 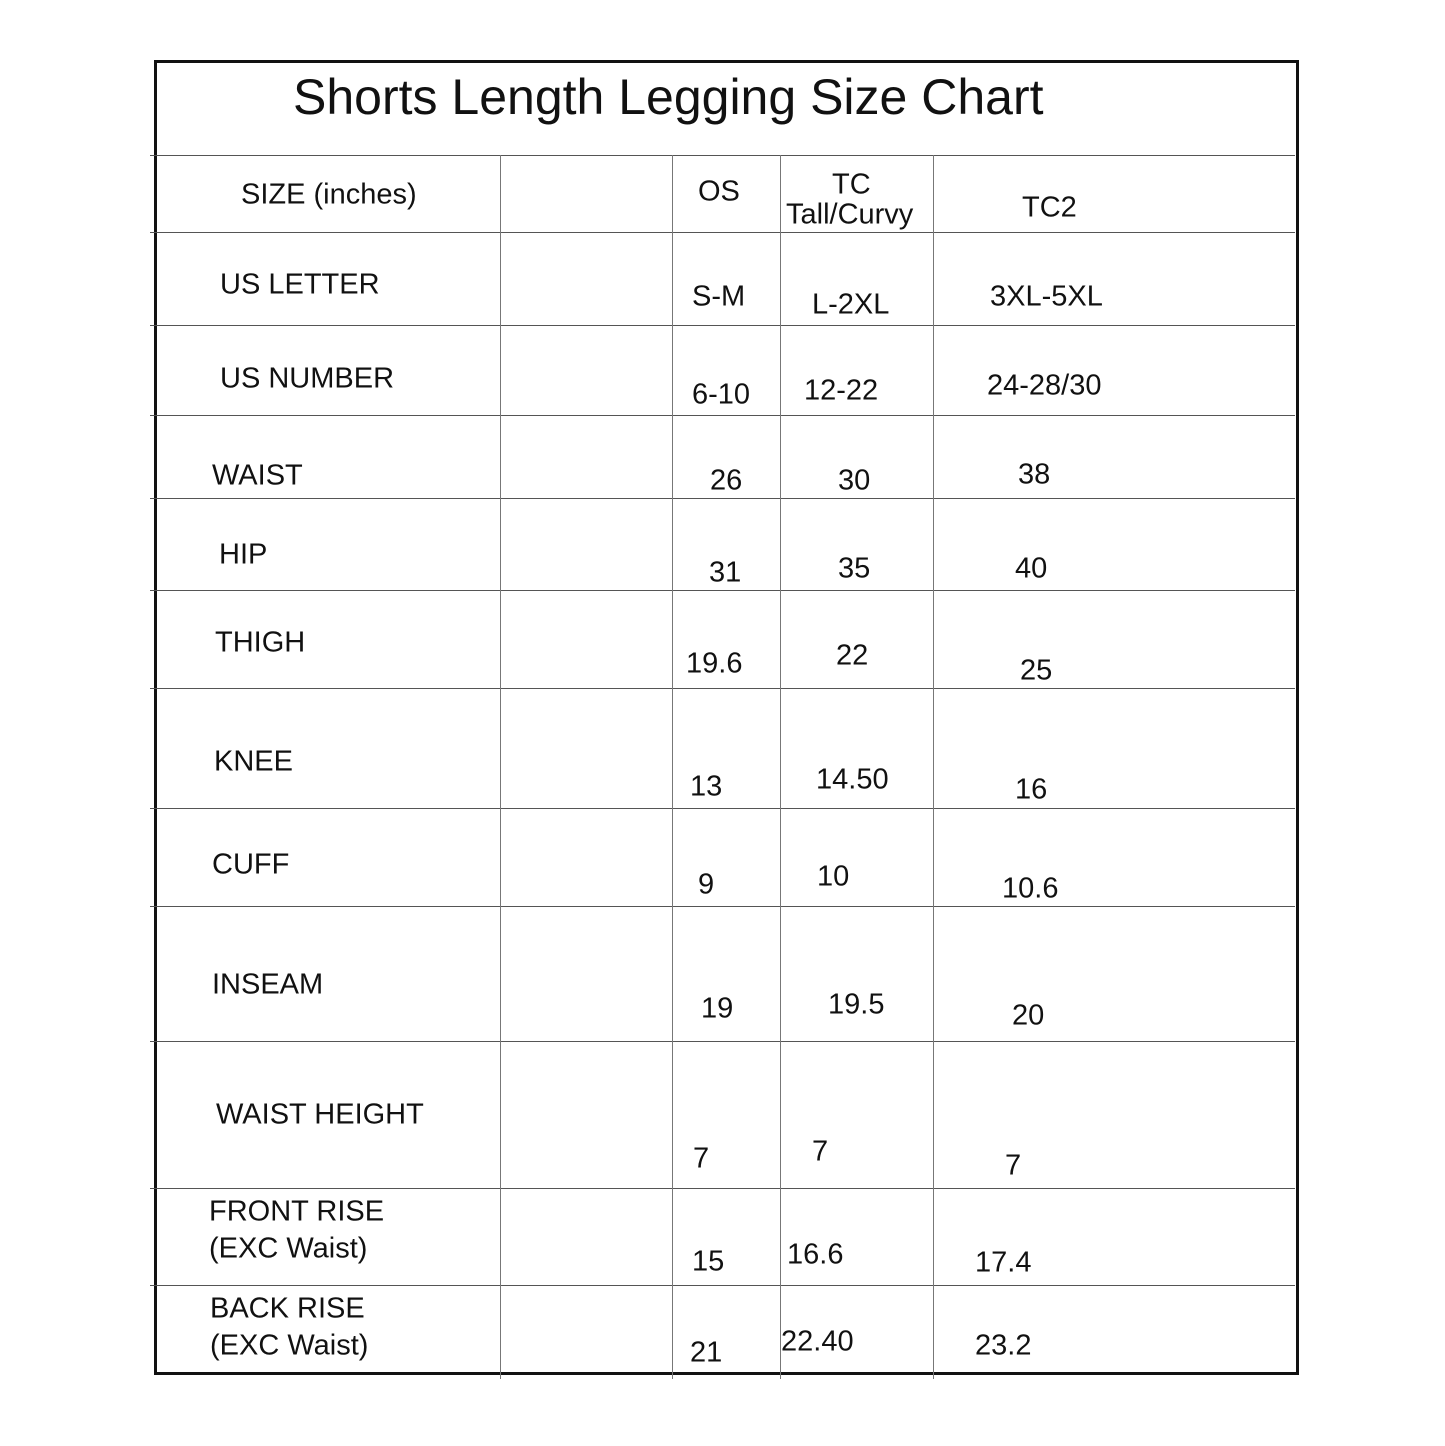 What do you see at coordinates (297, 1211) in the screenshot?
I see `row-label: FRONT RISE` at bounding box center [297, 1211].